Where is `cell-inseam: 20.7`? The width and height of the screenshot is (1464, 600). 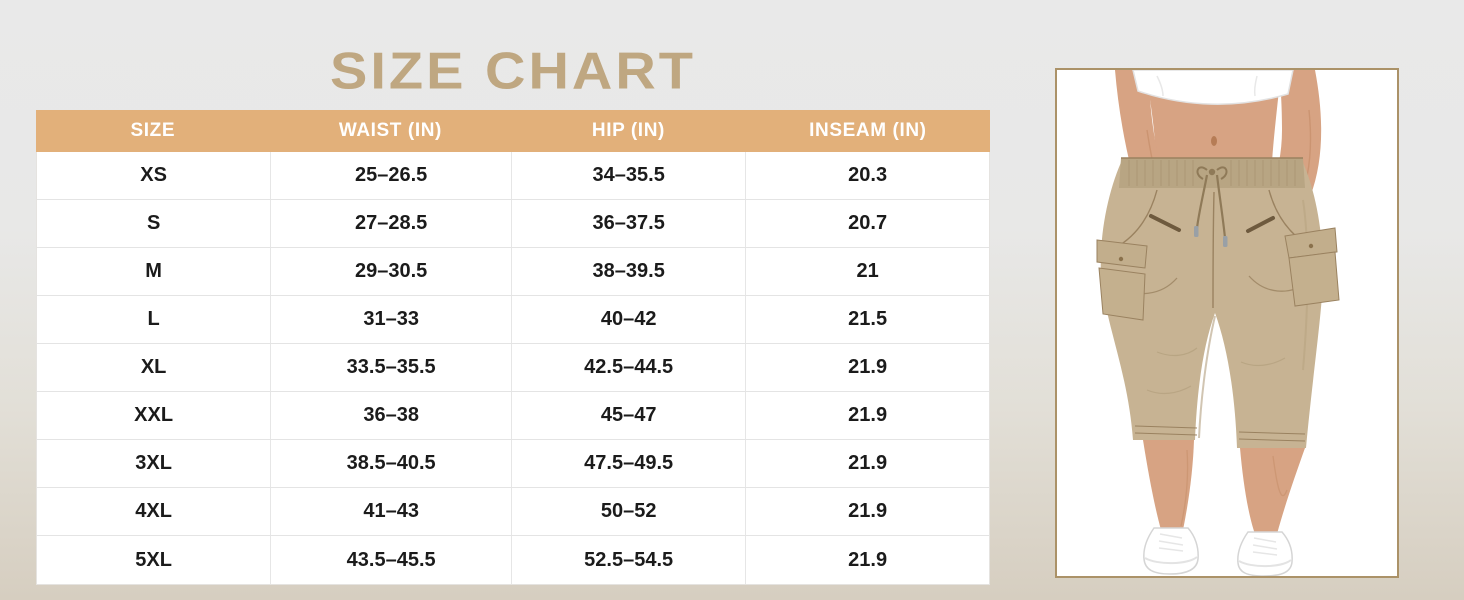 cell-inseam: 20.7 is located at coordinates (867, 223).